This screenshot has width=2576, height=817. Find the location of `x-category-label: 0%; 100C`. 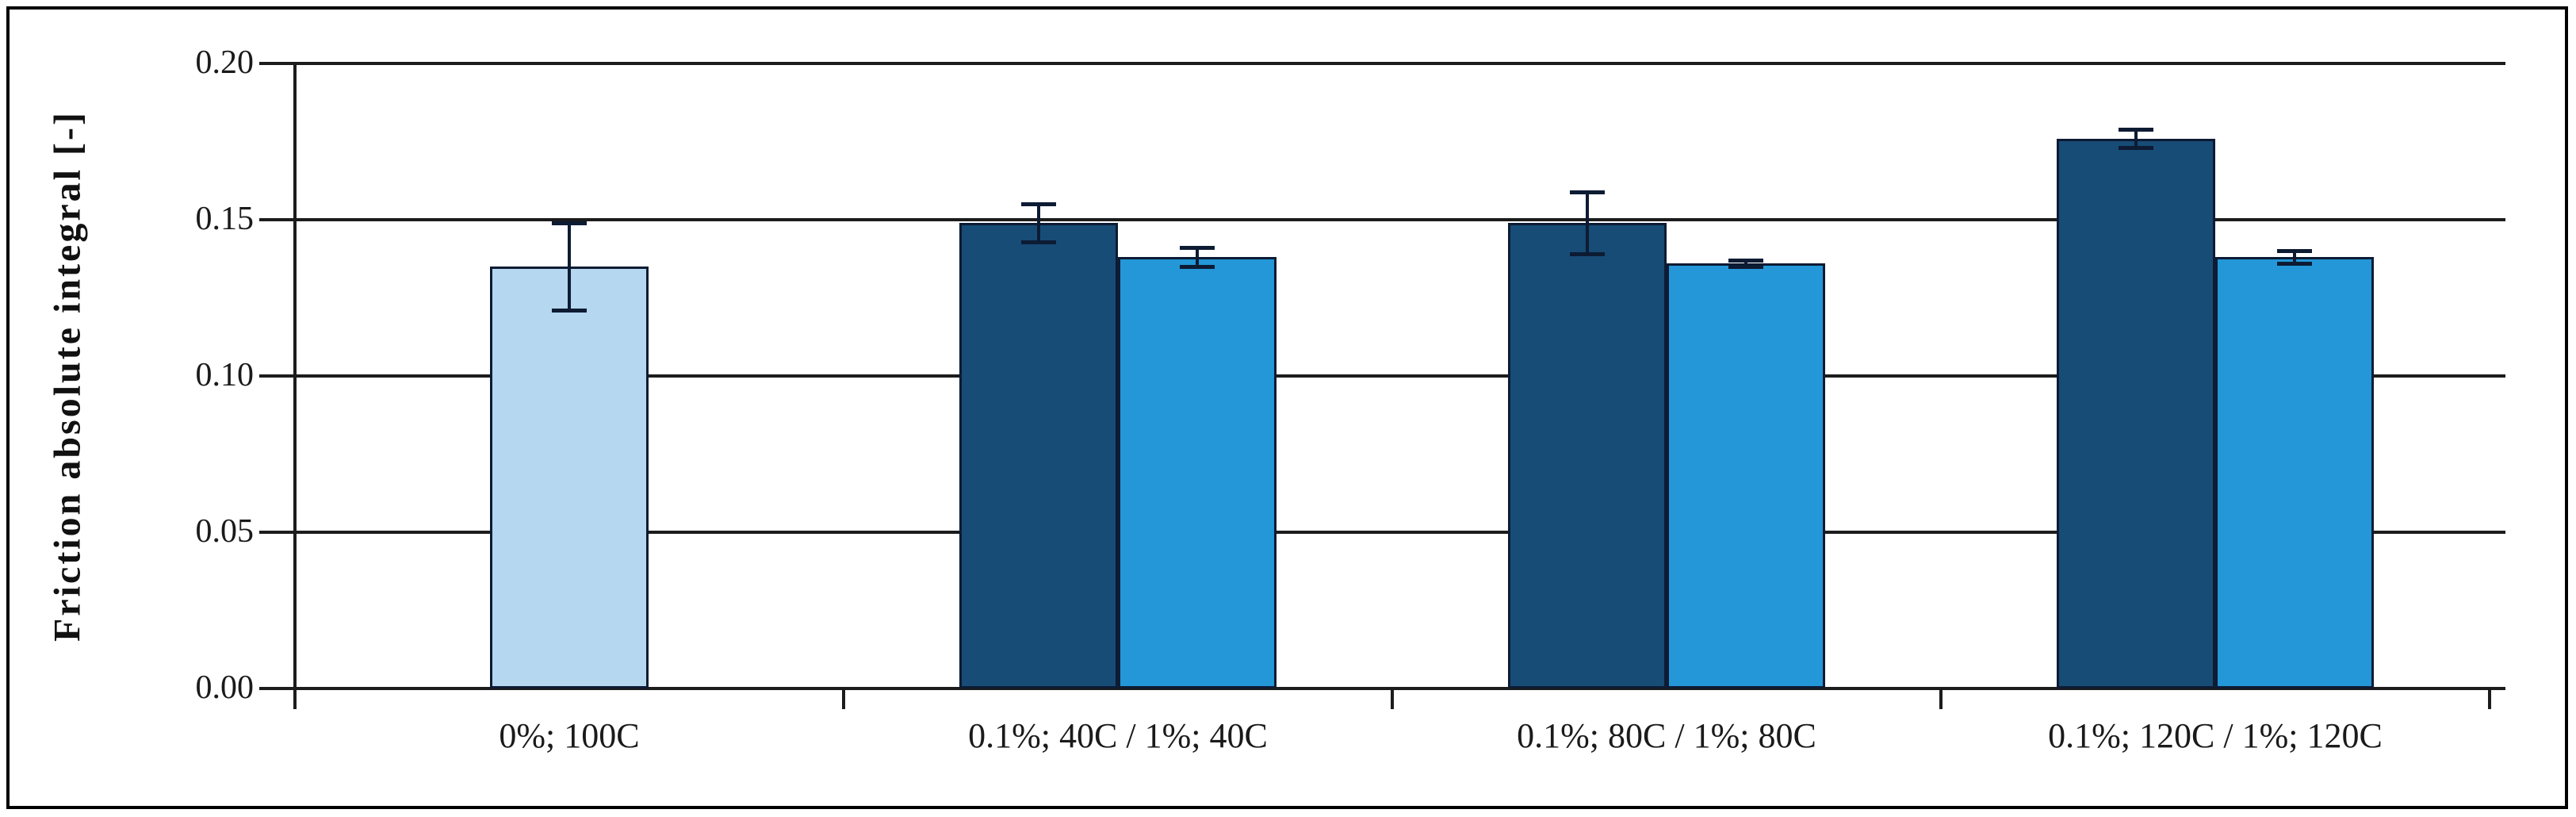

x-category-label: 0%; 100C is located at coordinates (569, 735).